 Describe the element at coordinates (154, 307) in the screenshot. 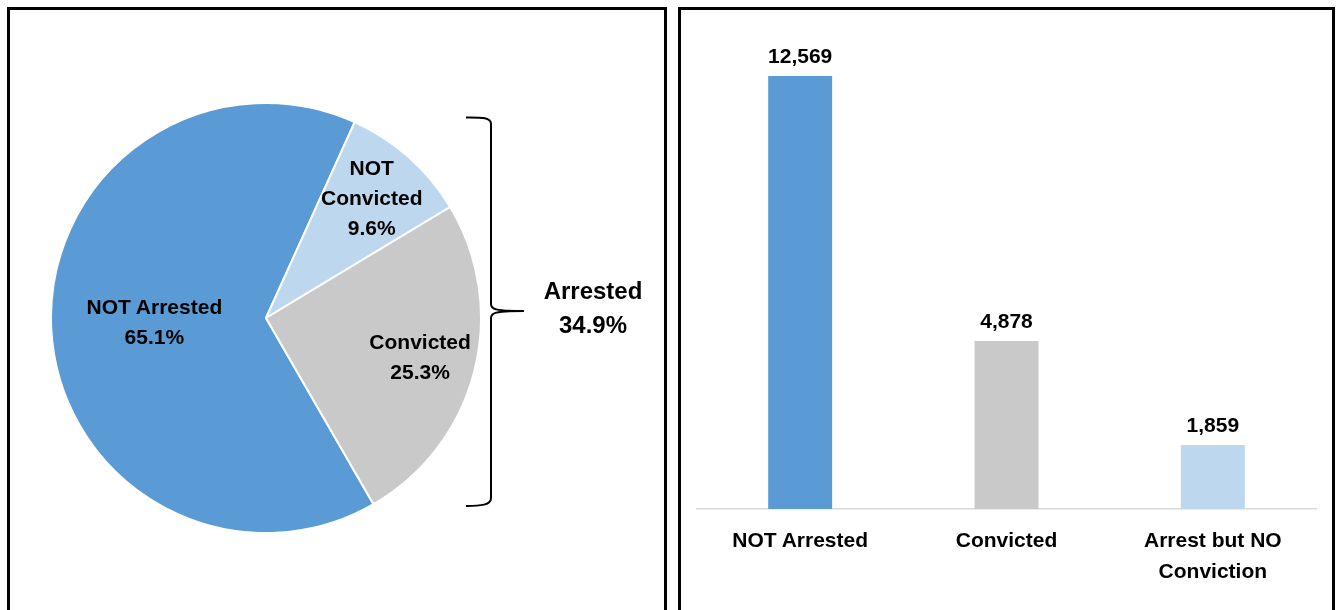

I see `slice-label: NOT Arrested` at that location.